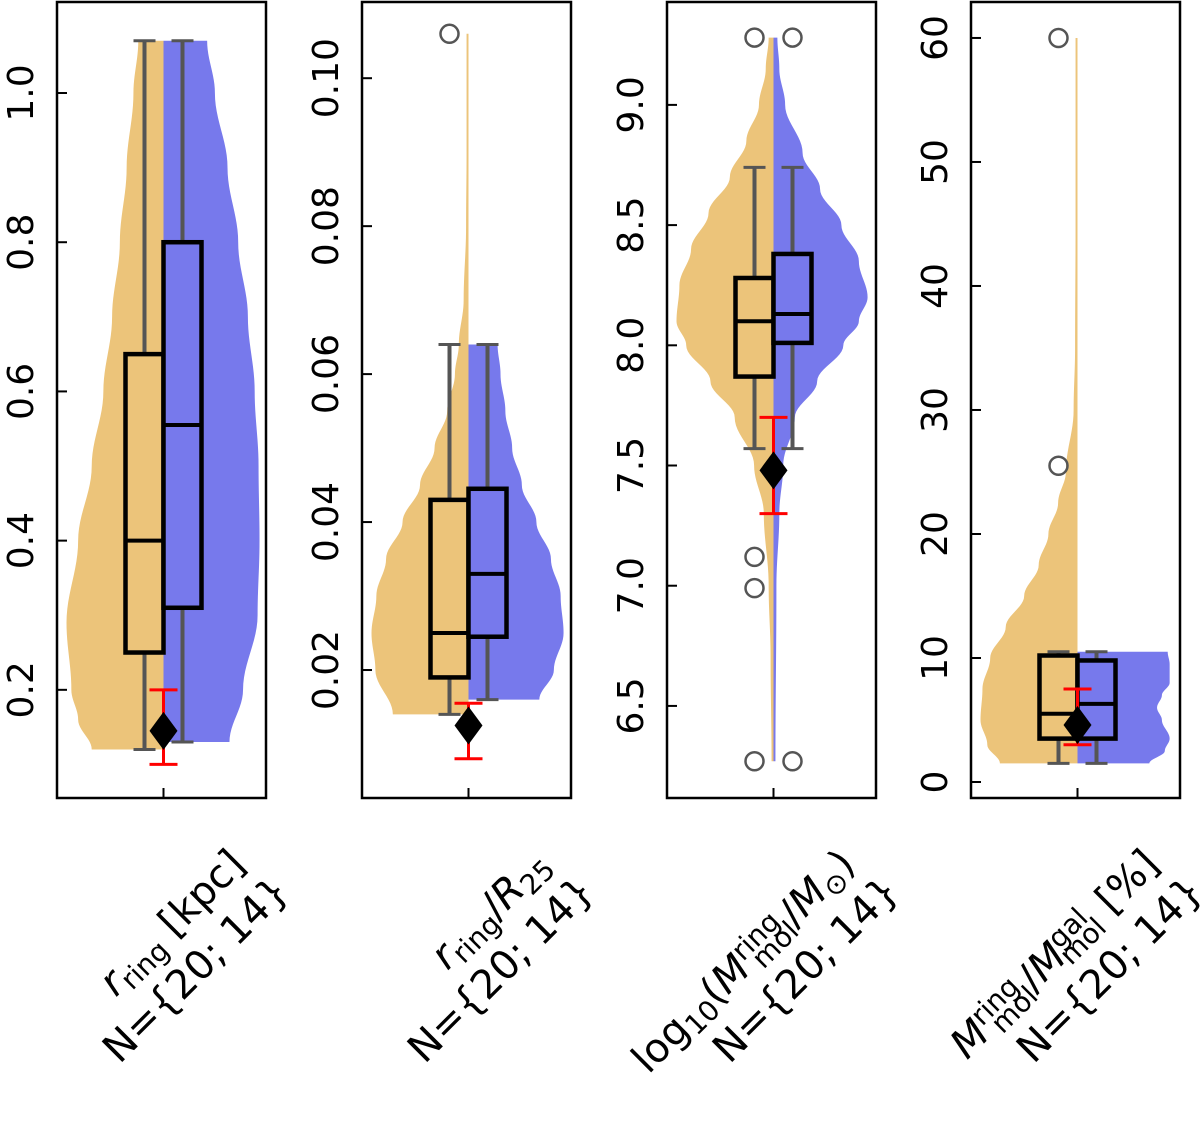  I want to click on y-tick-label: 0, so click(935, 782).